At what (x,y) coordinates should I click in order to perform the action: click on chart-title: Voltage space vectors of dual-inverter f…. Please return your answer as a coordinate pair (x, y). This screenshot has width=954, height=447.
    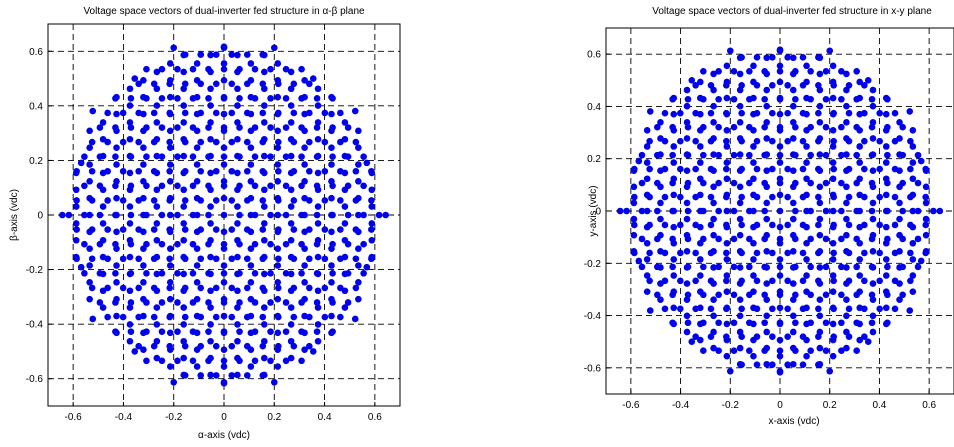
    Looking at the image, I should click on (792, 11).